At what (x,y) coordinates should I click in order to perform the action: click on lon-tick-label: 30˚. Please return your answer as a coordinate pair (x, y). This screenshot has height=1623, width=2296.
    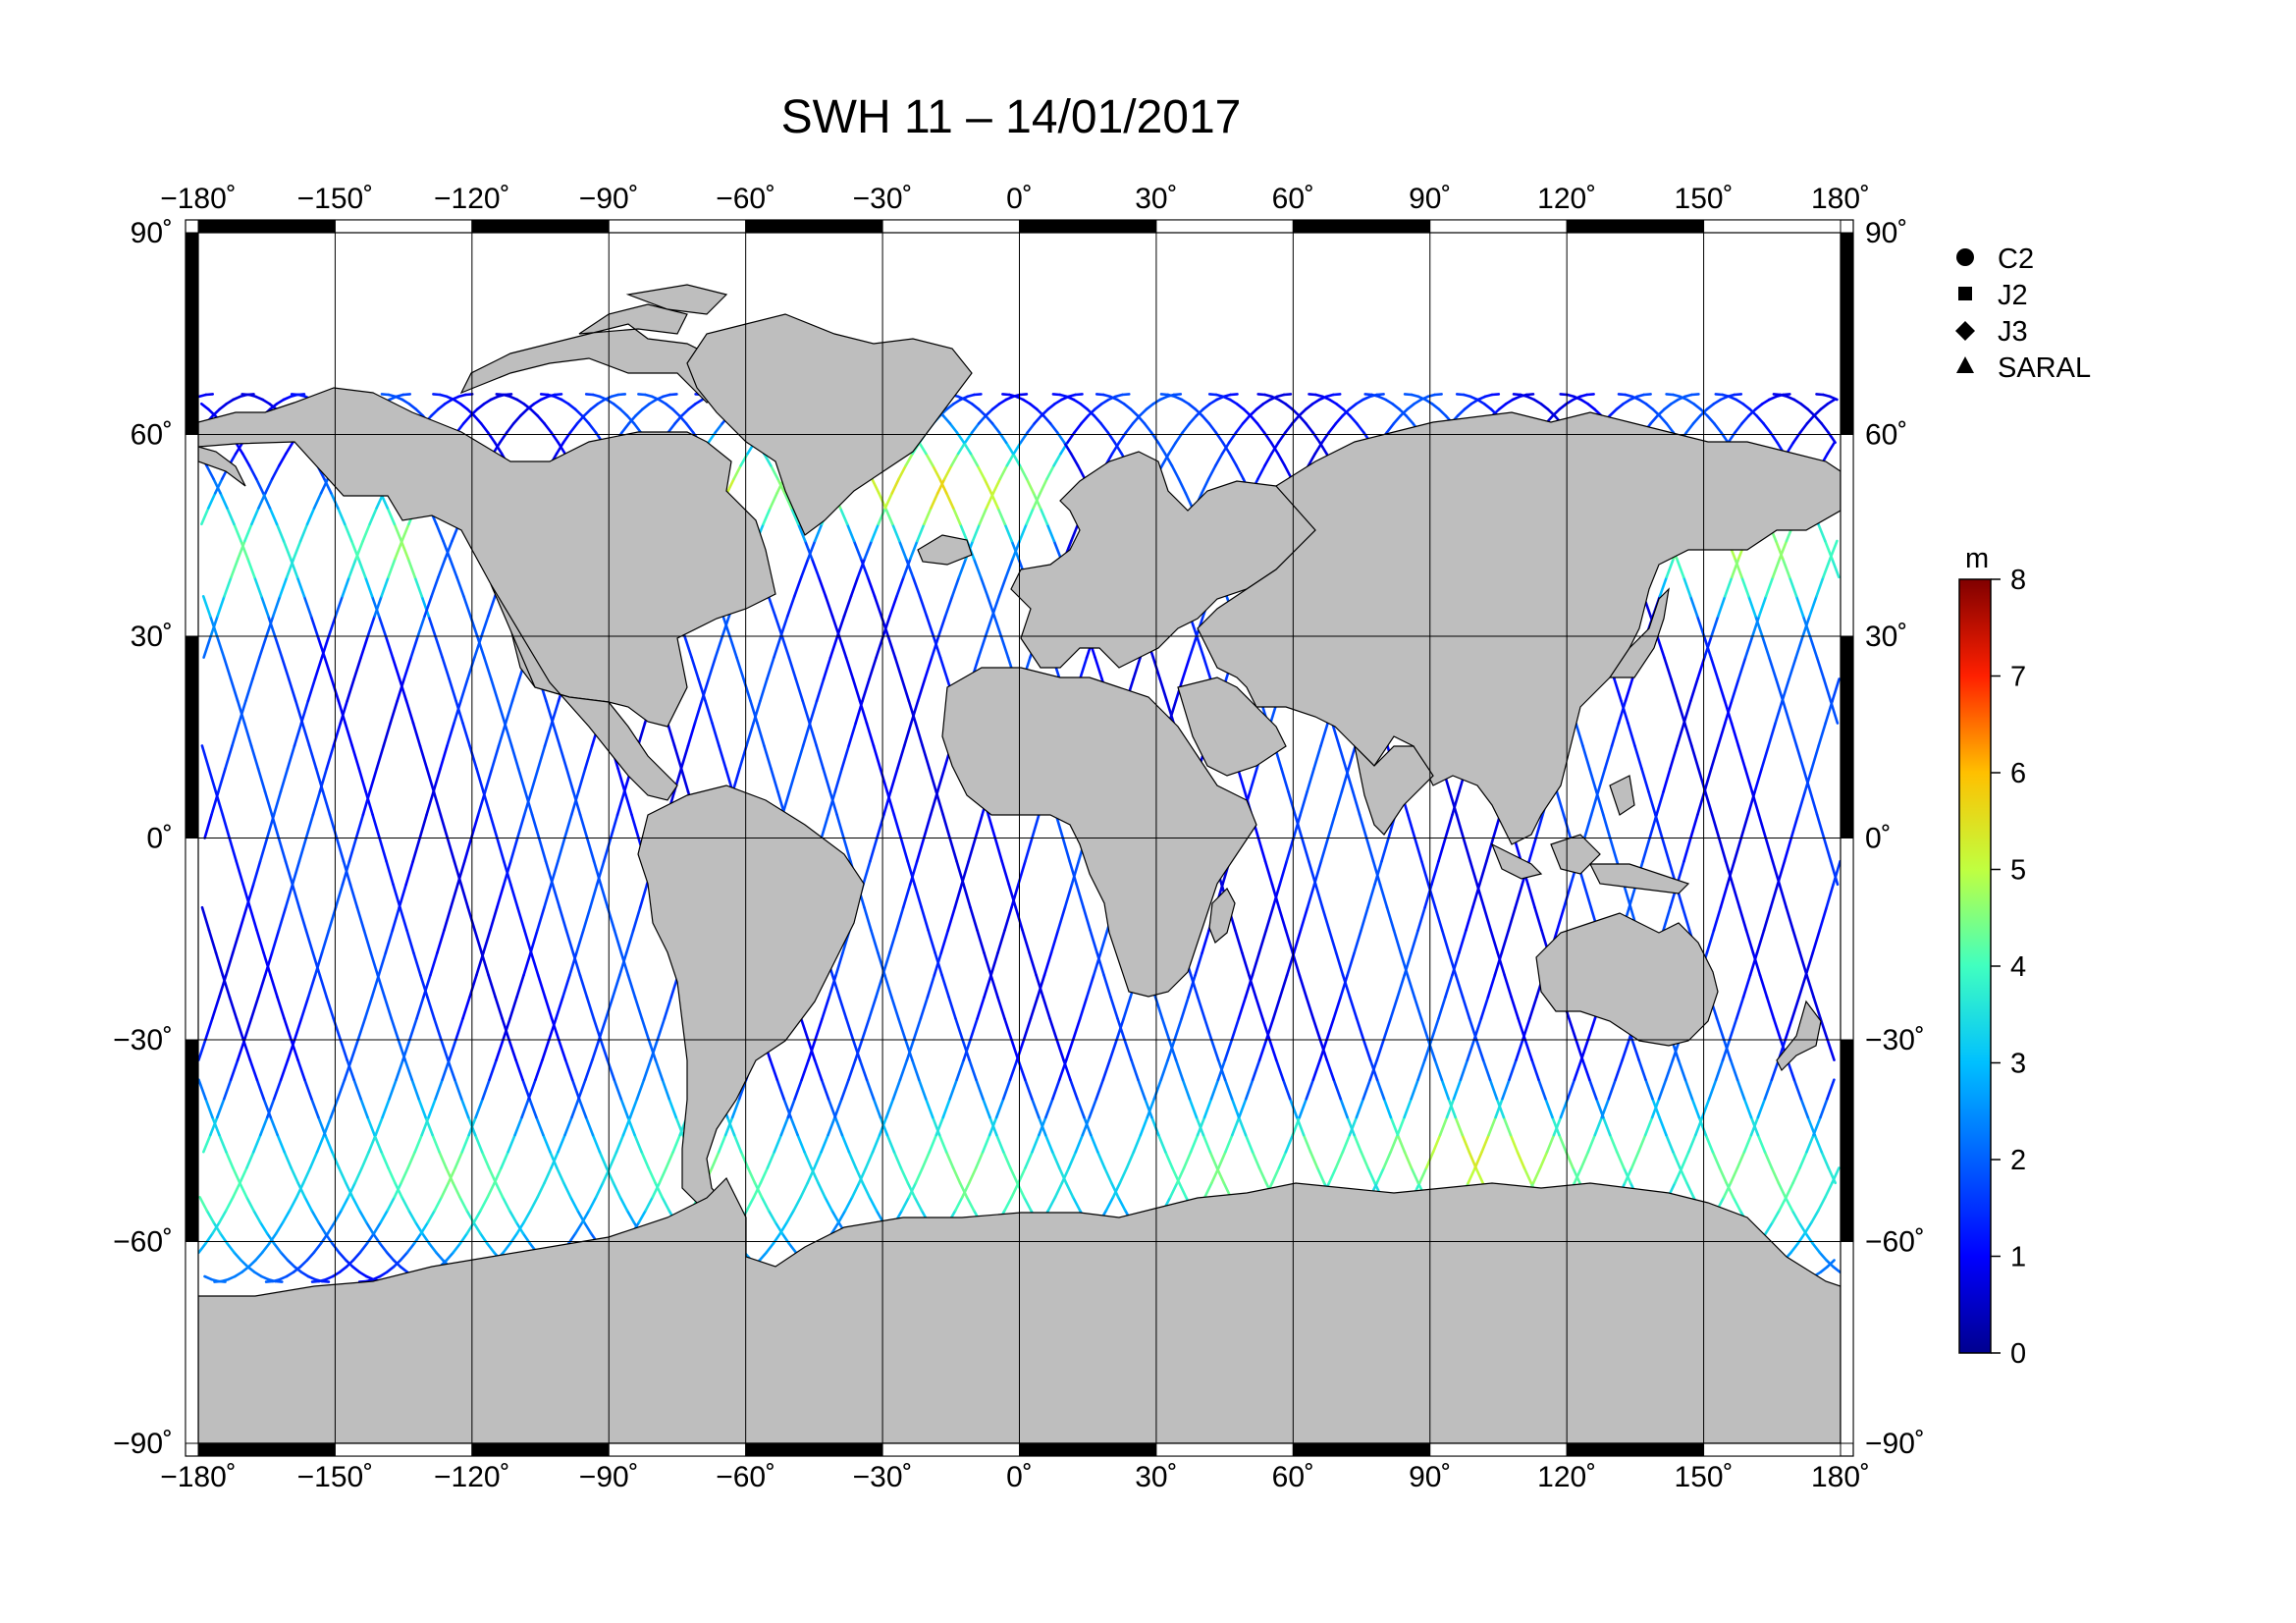
    Looking at the image, I should click on (1156, 1477).